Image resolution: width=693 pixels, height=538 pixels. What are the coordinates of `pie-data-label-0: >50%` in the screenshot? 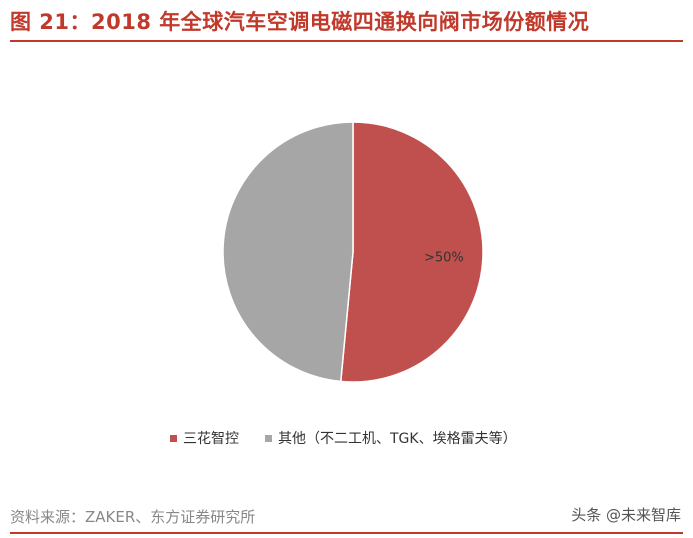 It's located at (444, 257).